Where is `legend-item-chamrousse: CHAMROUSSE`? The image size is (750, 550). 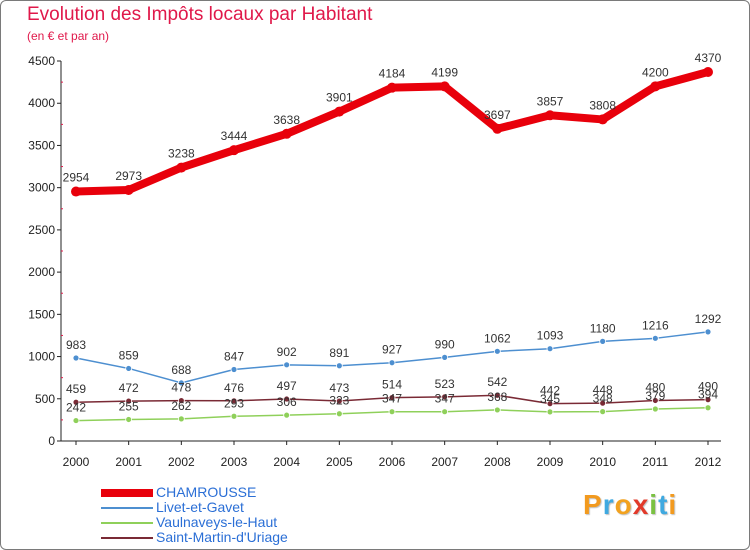 legend-item-chamrousse: CHAMROUSSE is located at coordinates (271, 492).